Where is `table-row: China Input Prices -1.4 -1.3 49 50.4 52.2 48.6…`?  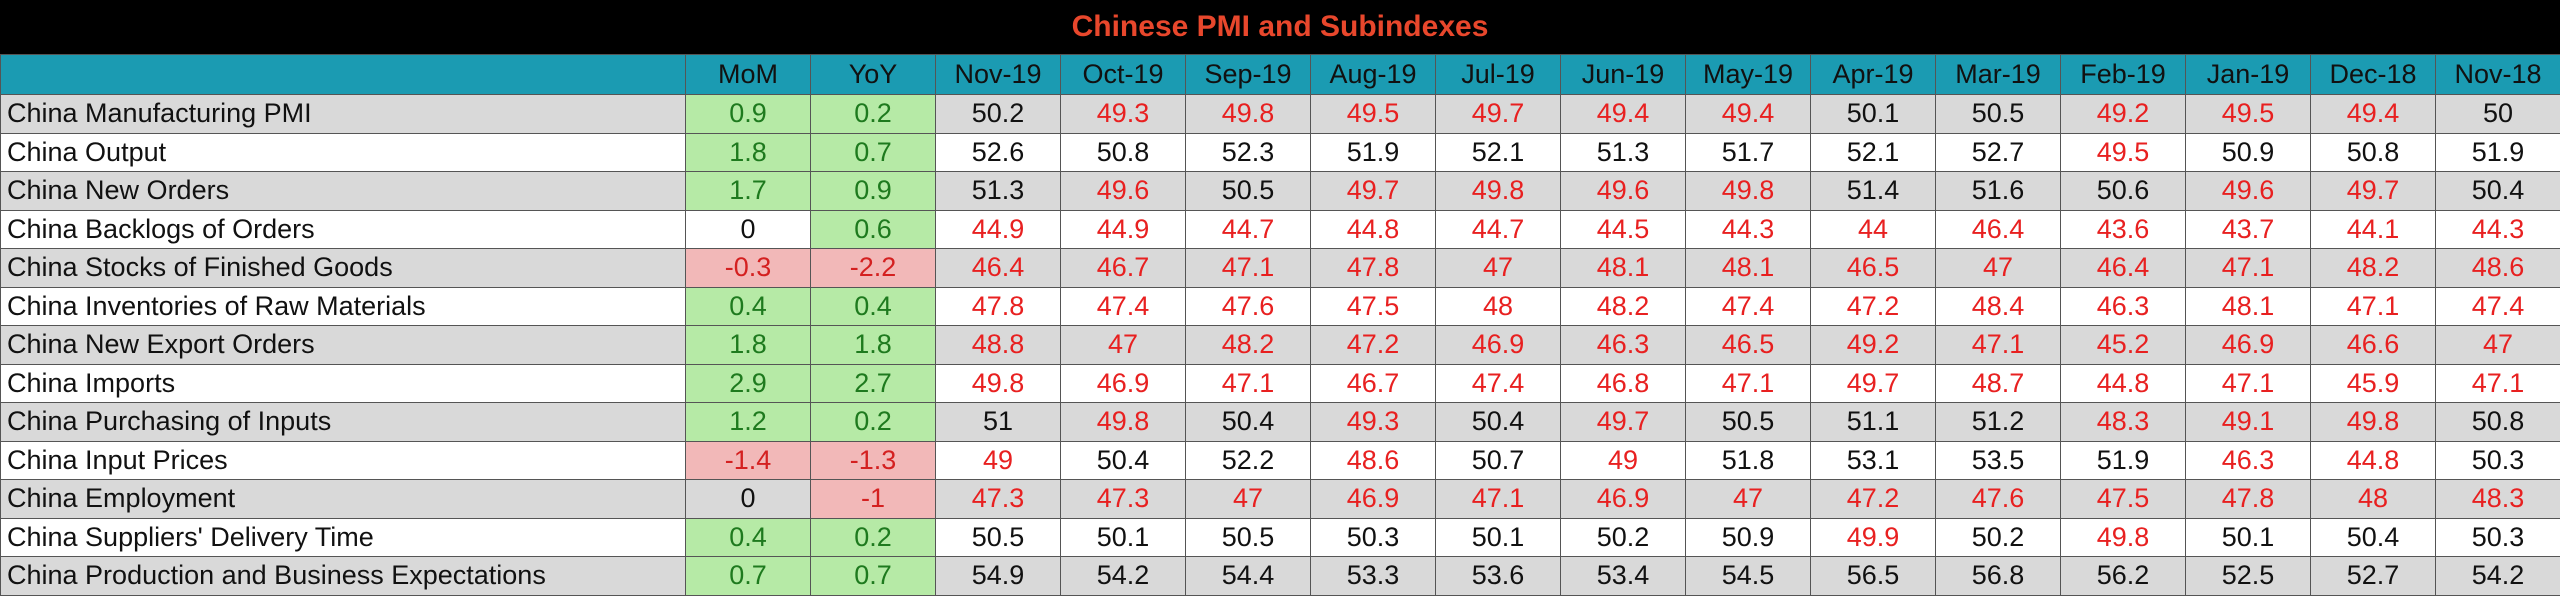 table-row: China Input Prices -1.4 -1.3 49 50.4 52.2 48.6… is located at coordinates (1280, 460).